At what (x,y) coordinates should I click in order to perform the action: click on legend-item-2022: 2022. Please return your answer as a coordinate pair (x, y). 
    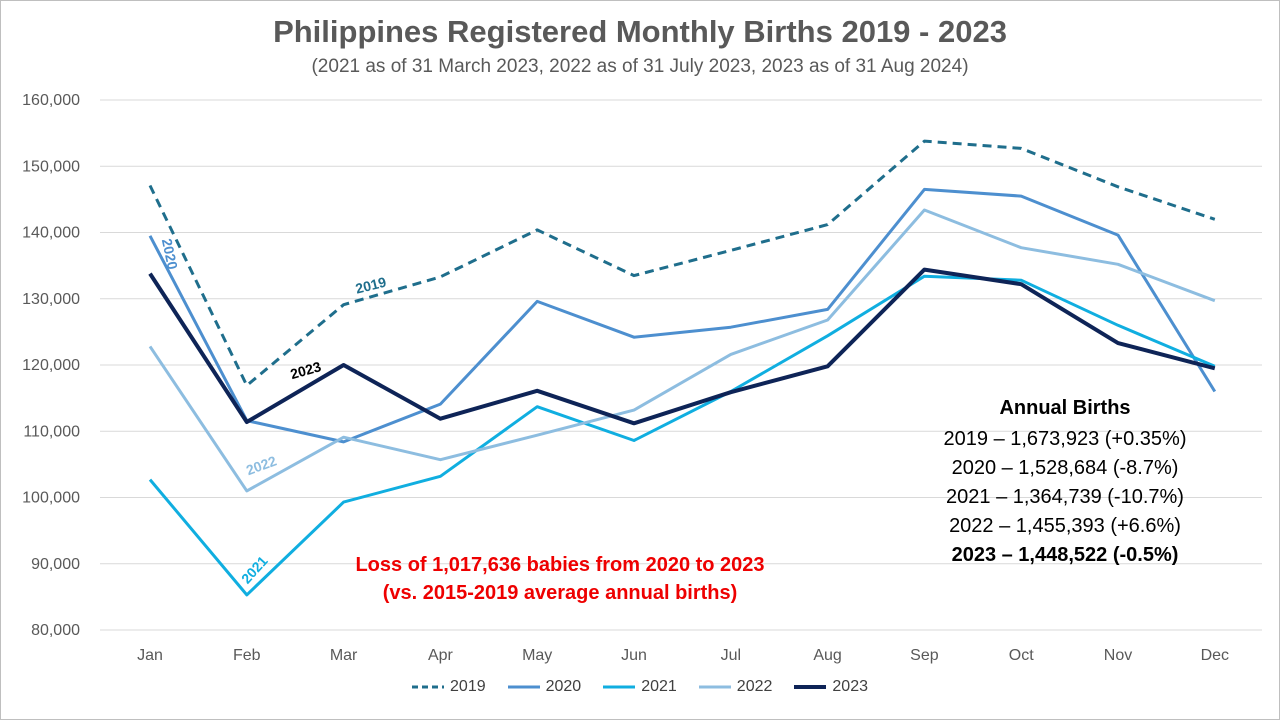
    Looking at the image, I should click on (735, 687).